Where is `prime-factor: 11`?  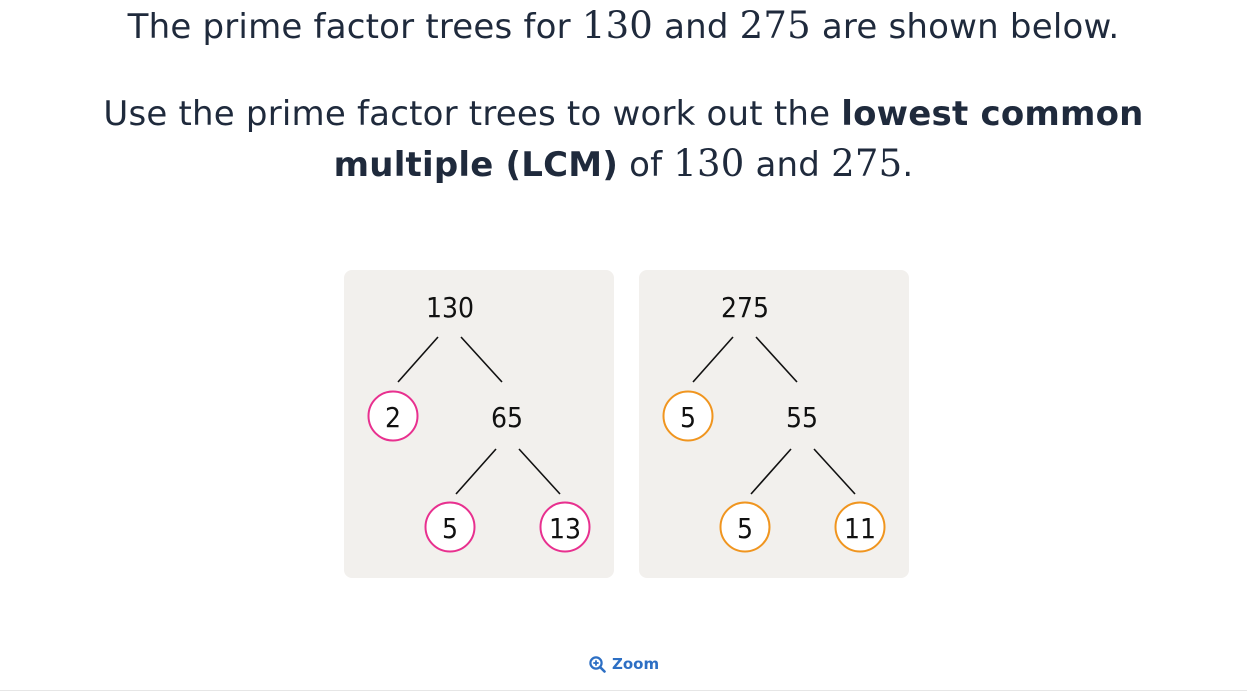
prime-factor: 11 is located at coordinates (860, 528).